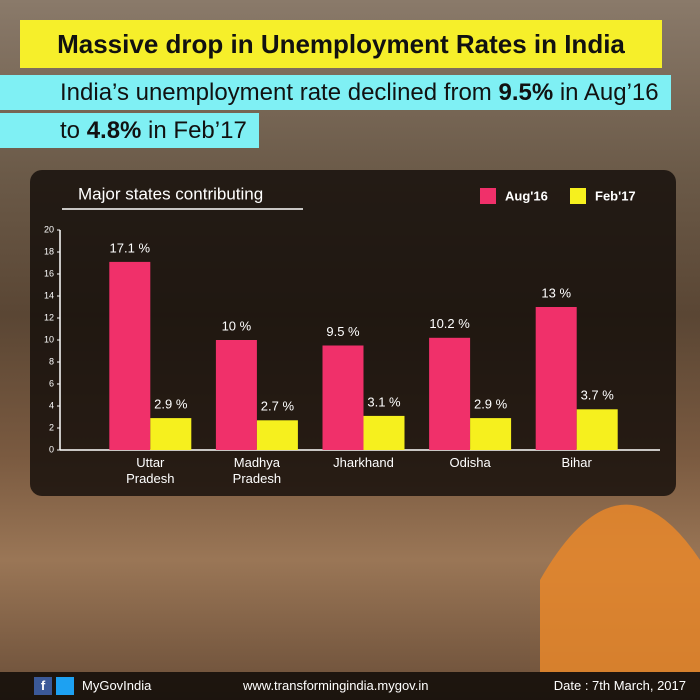 This screenshot has width=700, height=700. What do you see at coordinates (615, 195) in the screenshot?
I see `legend-label: Feb'17` at bounding box center [615, 195].